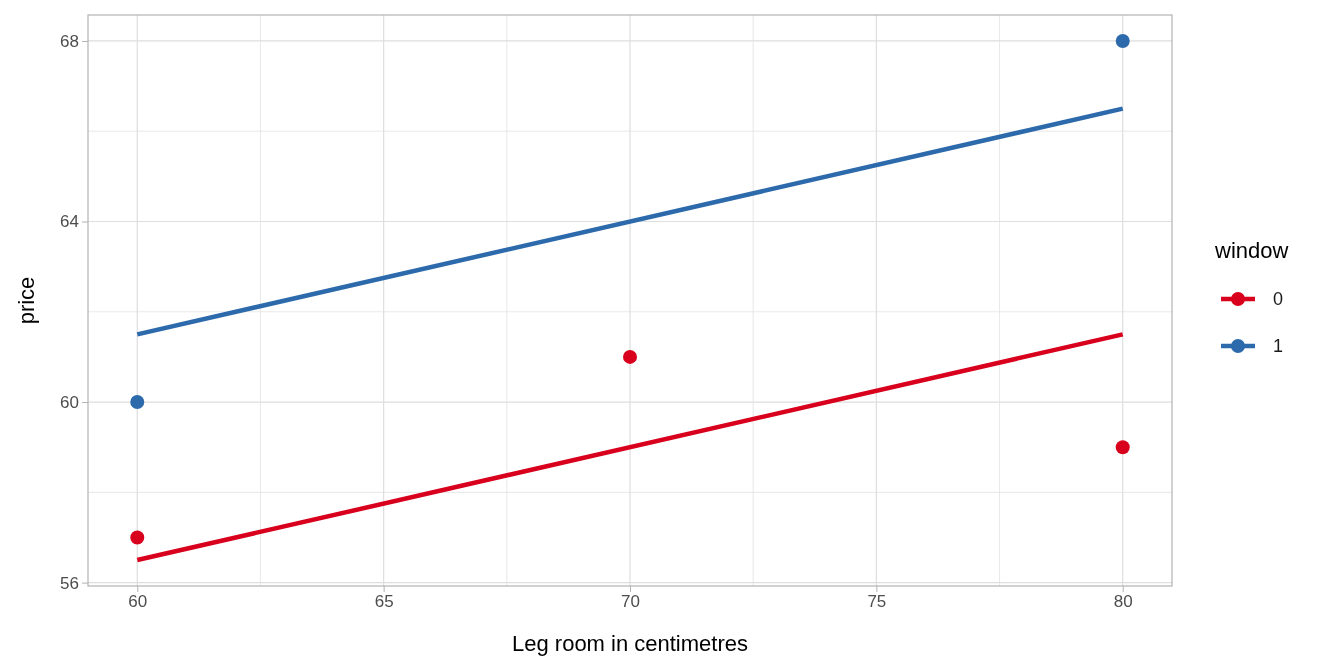 Image resolution: width=1344 pixels, height=672 pixels. I want to click on x-tick-label: 60, so click(138, 602).